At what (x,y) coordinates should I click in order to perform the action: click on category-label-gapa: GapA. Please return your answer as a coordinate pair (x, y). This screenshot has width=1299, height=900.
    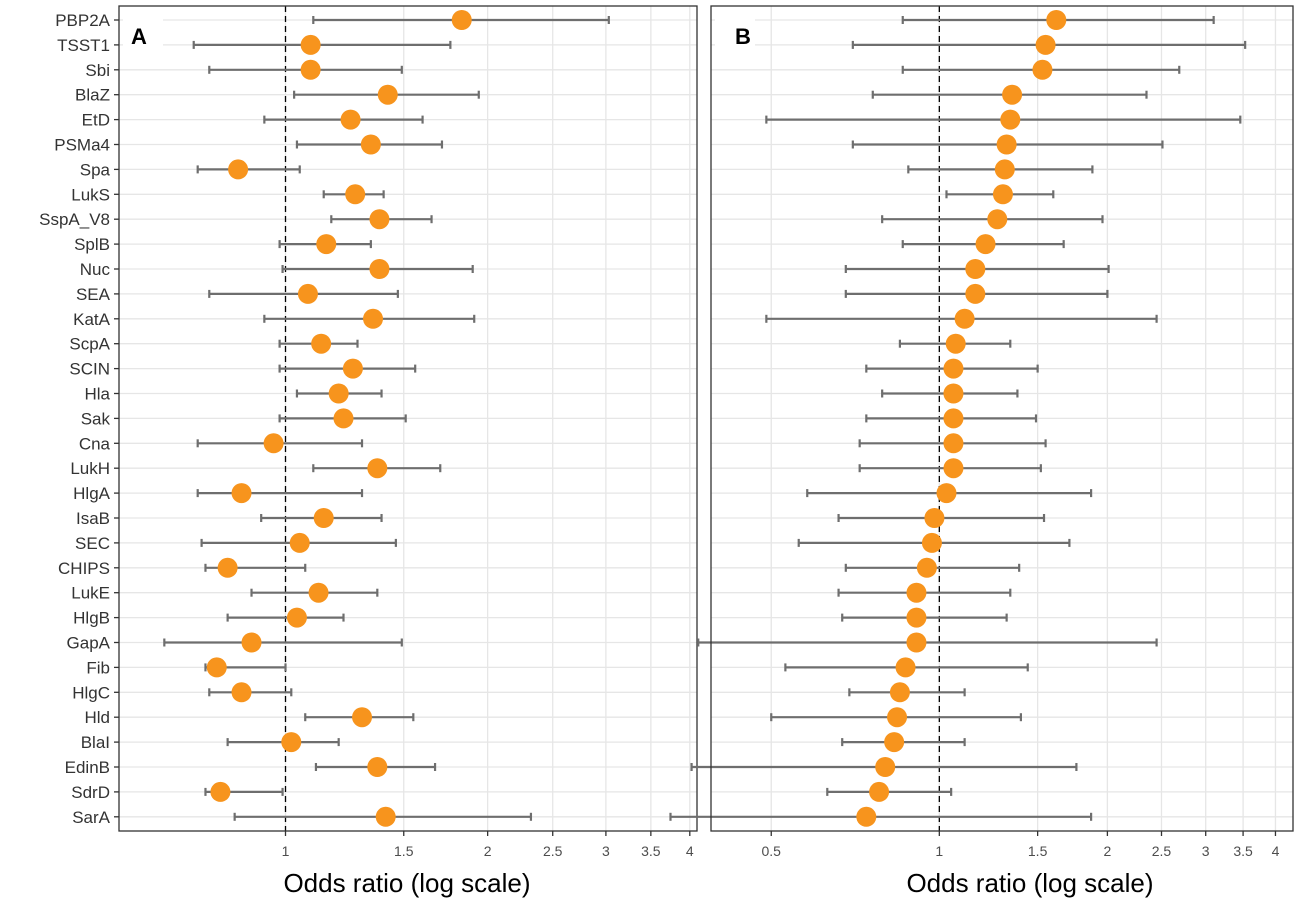
    Looking at the image, I should click on (89, 643).